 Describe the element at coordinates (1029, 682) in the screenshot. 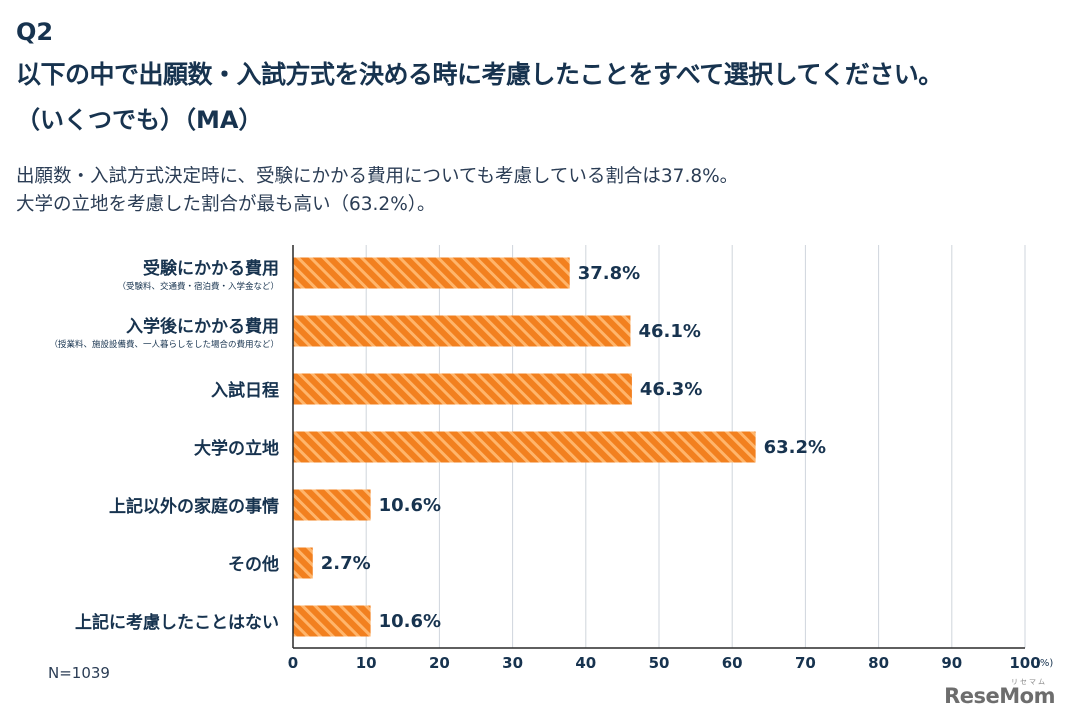

I see `logo-ruby: リセマム` at that location.